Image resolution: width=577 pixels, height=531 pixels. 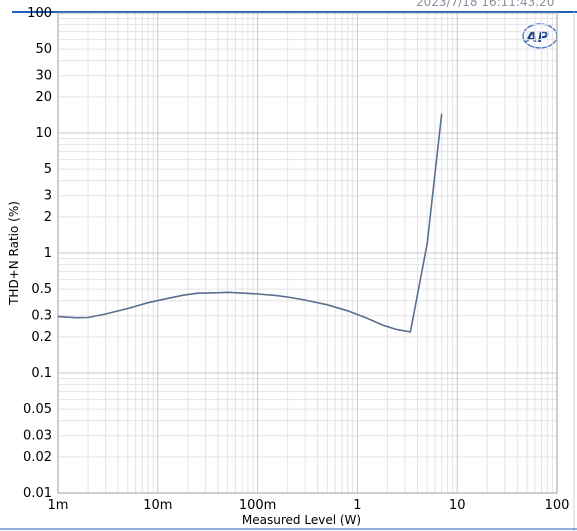 I want to click on y-tick-label: 0.1, so click(x=41, y=373).